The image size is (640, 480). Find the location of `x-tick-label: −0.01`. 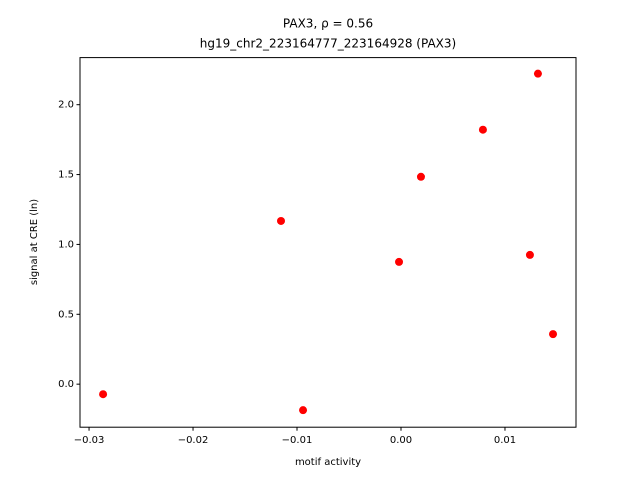

x-tick-label: −0.01 is located at coordinates (297, 440).